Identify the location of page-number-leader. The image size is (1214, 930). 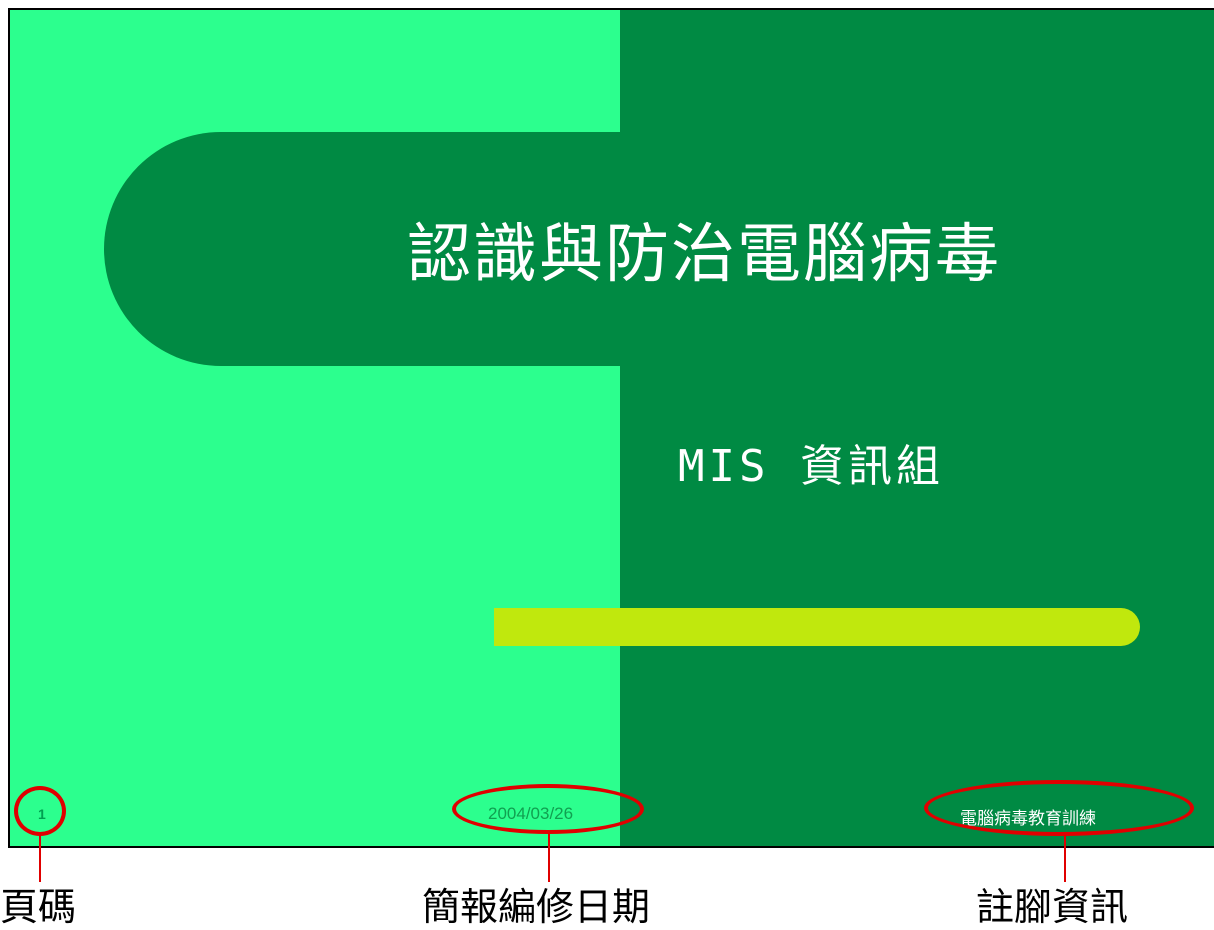
(40, 859).